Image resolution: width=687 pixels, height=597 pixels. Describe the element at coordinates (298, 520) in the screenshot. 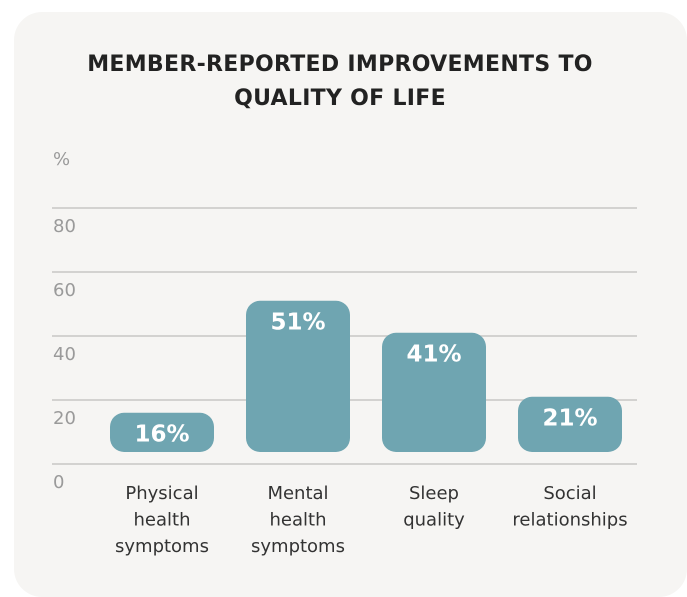

I see `x-tick-label: Mental health symptoms` at that location.